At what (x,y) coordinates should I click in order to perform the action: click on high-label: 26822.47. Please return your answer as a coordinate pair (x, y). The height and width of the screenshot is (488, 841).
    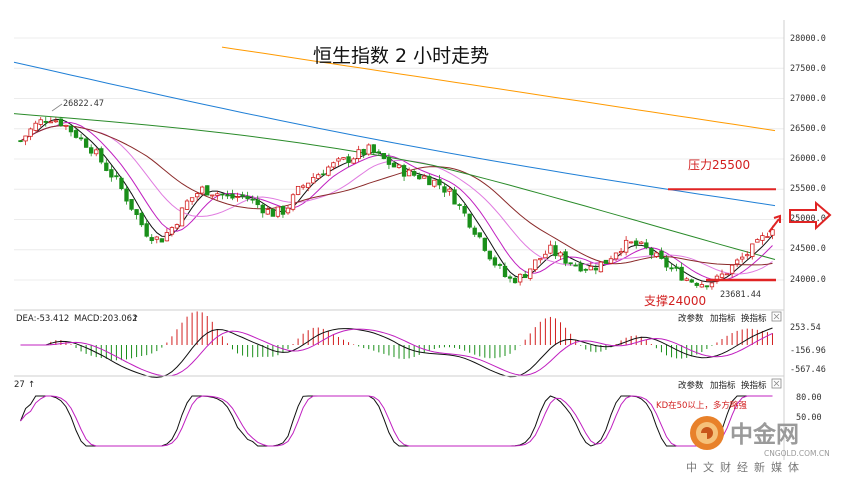
    Looking at the image, I should click on (83, 104).